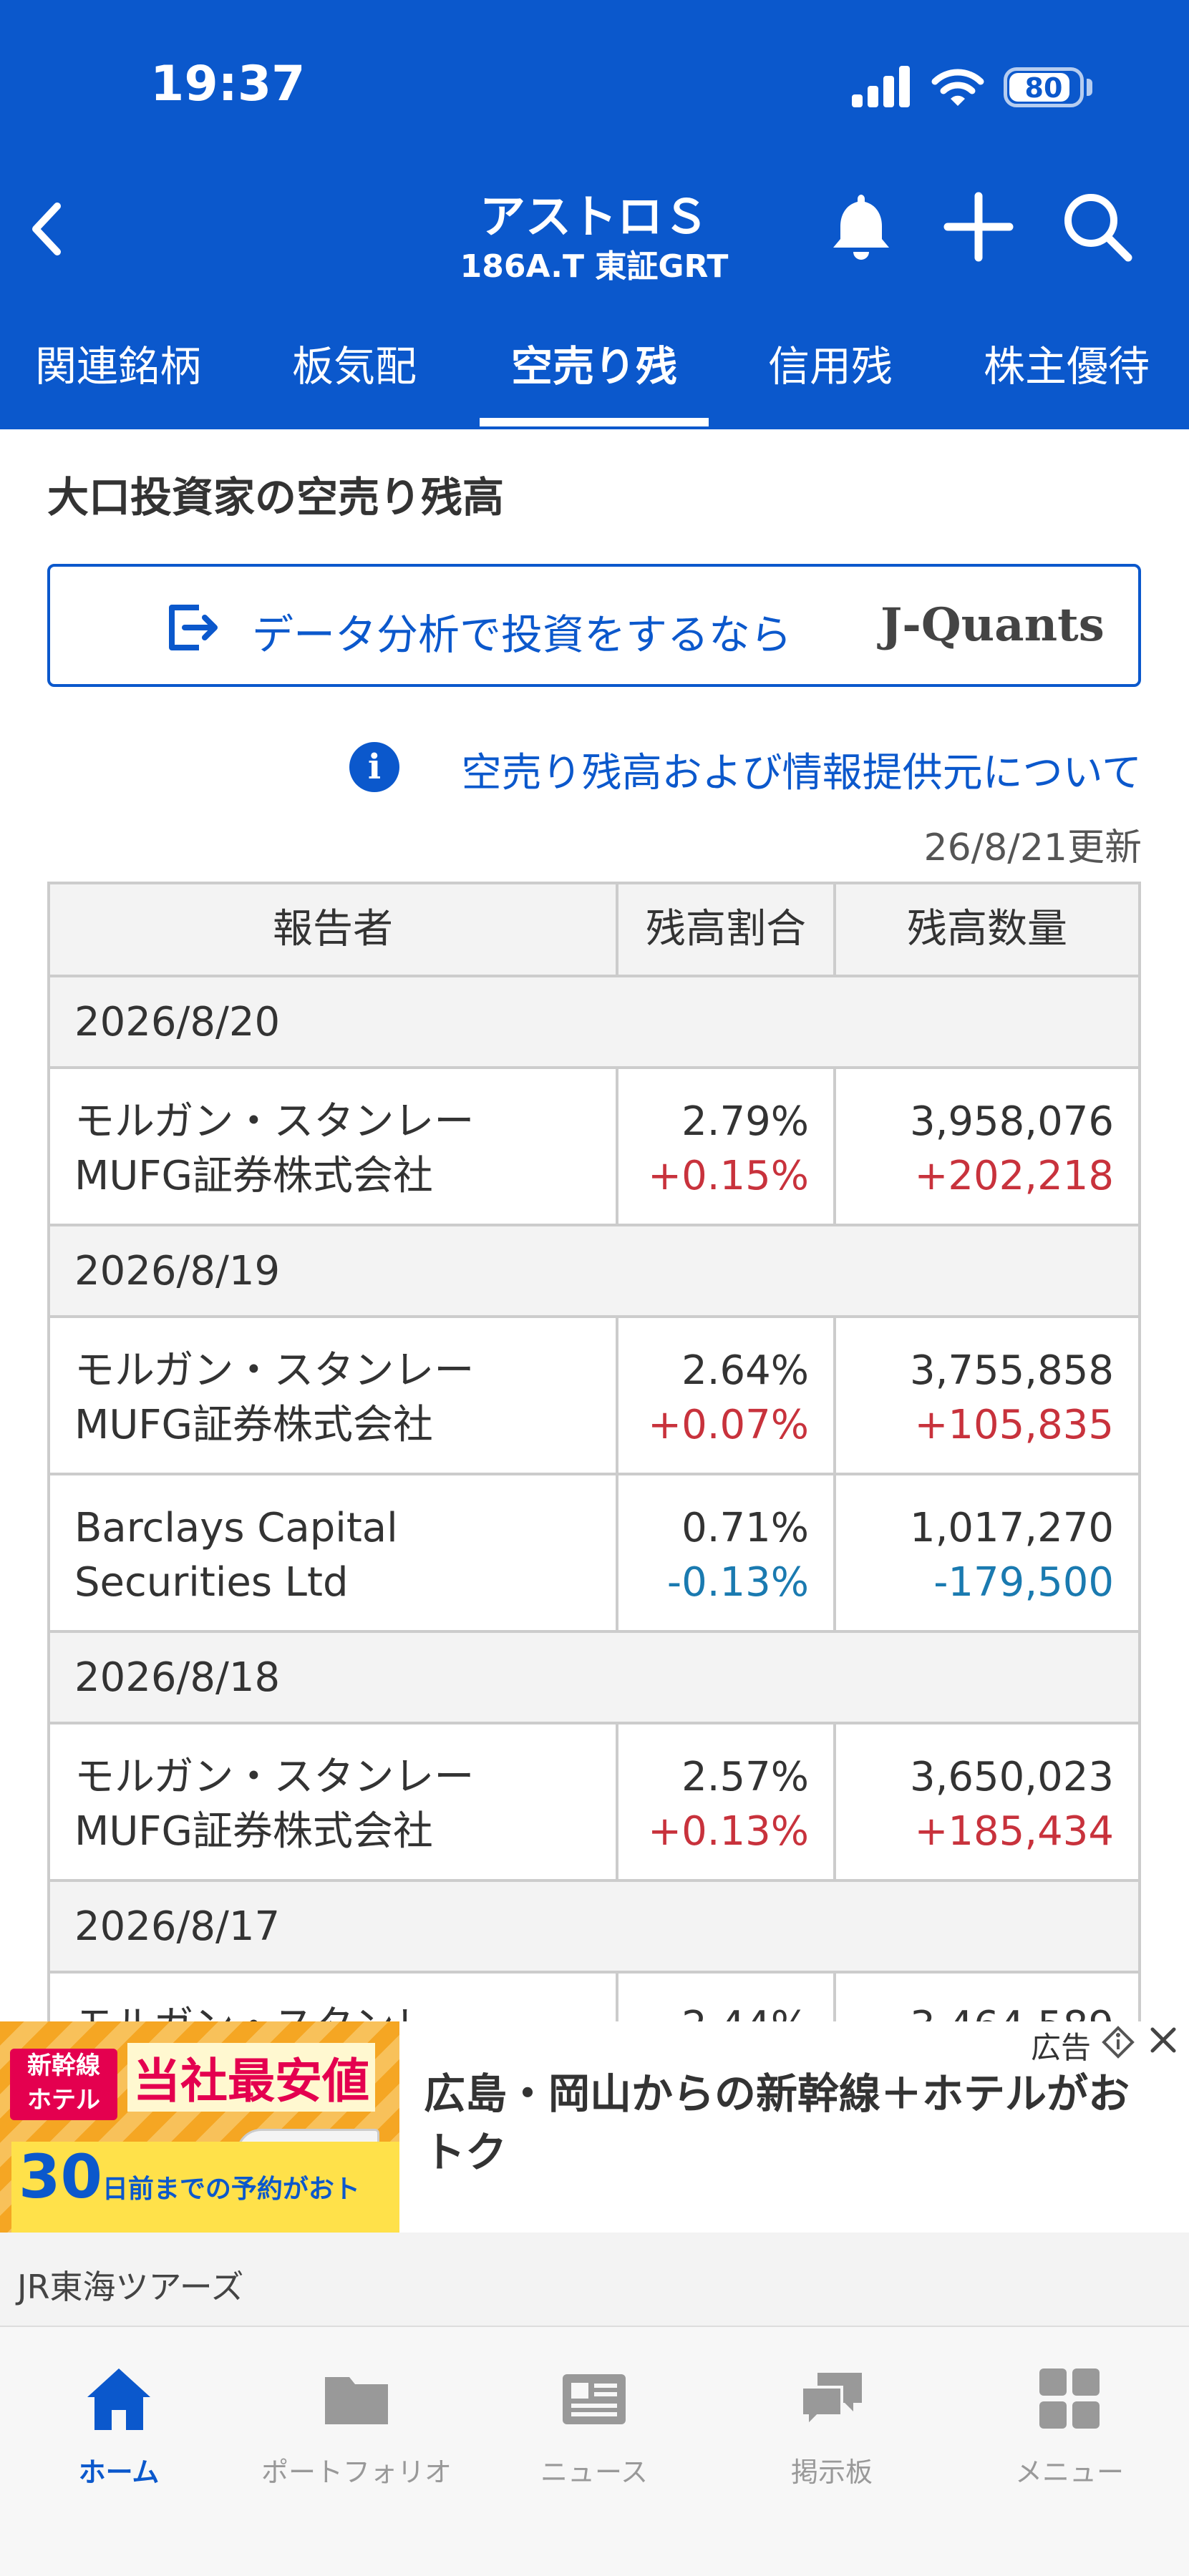 This screenshot has width=1189, height=2576. I want to click on nav-label: ホーム, so click(119, 2472).